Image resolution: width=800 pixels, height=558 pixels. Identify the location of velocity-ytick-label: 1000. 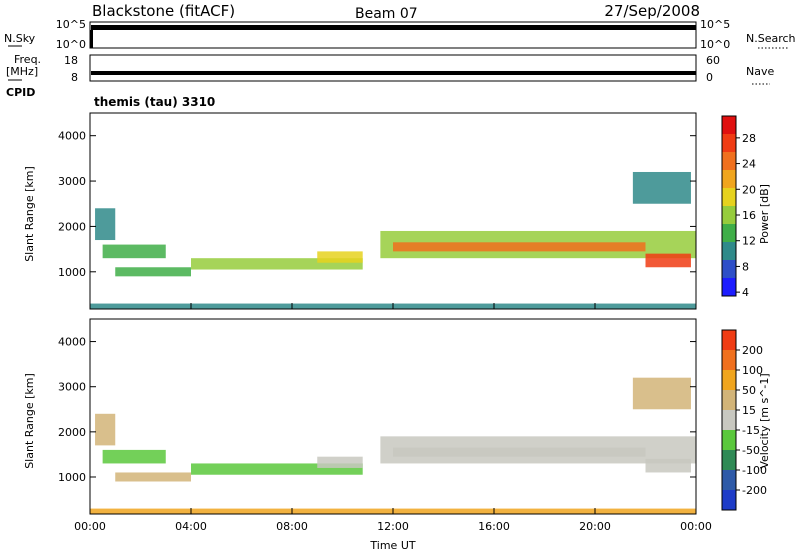
(72, 477).